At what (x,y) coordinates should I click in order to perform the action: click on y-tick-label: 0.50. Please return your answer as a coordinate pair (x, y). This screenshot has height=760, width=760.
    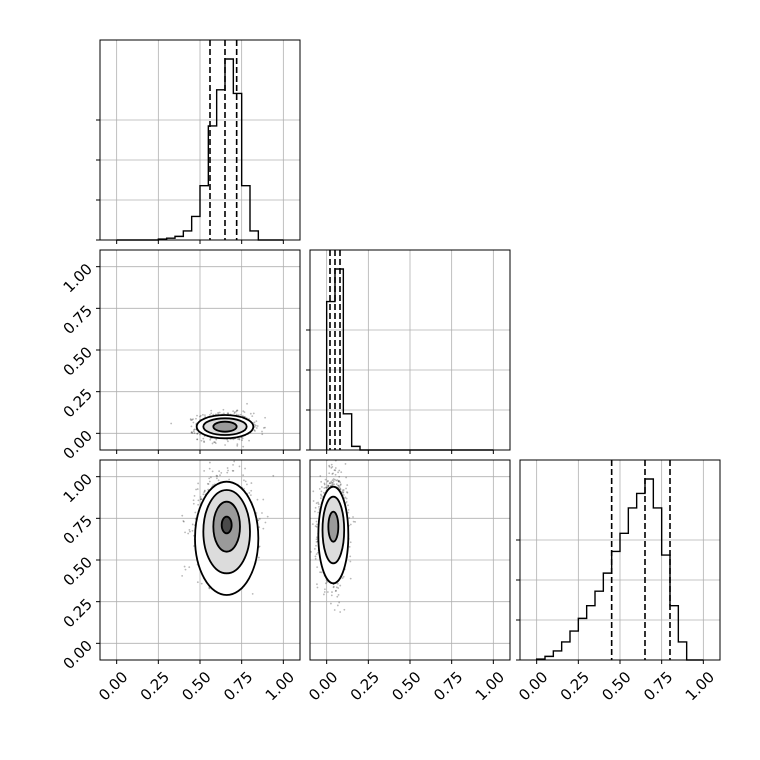
    Looking at the image, I should click on (78, 571).